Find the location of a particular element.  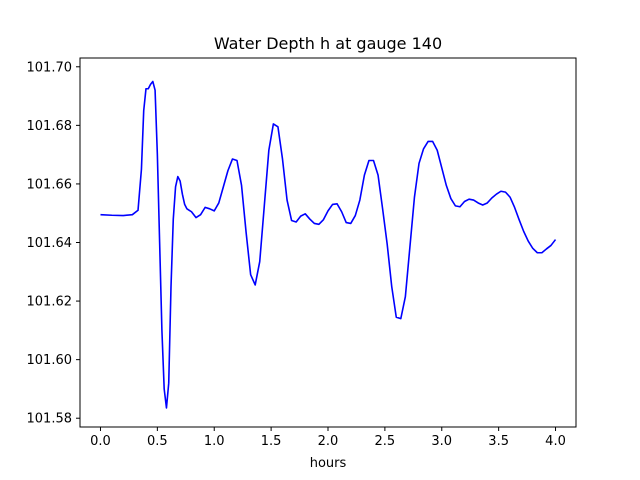

x-tick-label: 3.0 is located at coordinates (441, 441).